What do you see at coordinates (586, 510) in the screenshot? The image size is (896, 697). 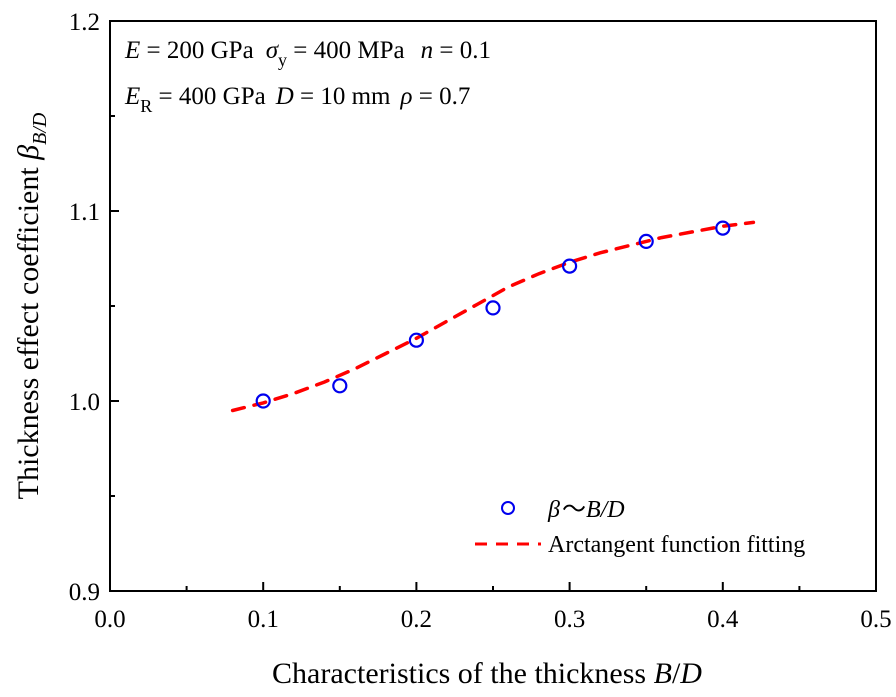 I see `legend-label-scatter: β～B/D` at bounding box center [586, 510].